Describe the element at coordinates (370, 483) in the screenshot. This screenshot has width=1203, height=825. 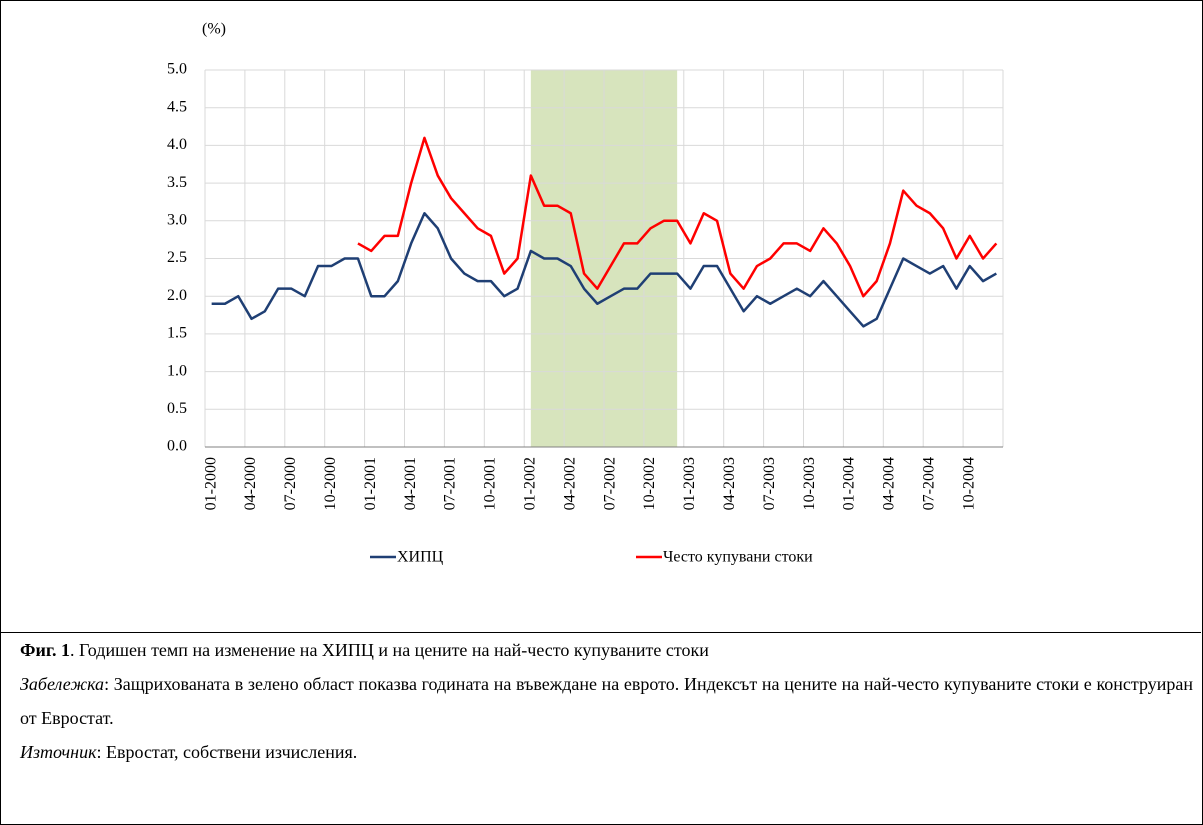
I see `x-tick-label: 01-2001` at that location.